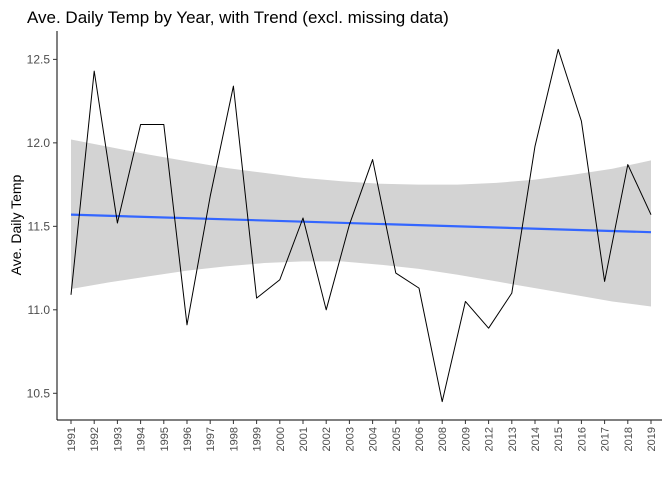 The image size is (672, 480). What do you see at coordinates (165, 439) in the screenshot?
I see `x-tick-label: 1995` at bounding box center [165, 439].